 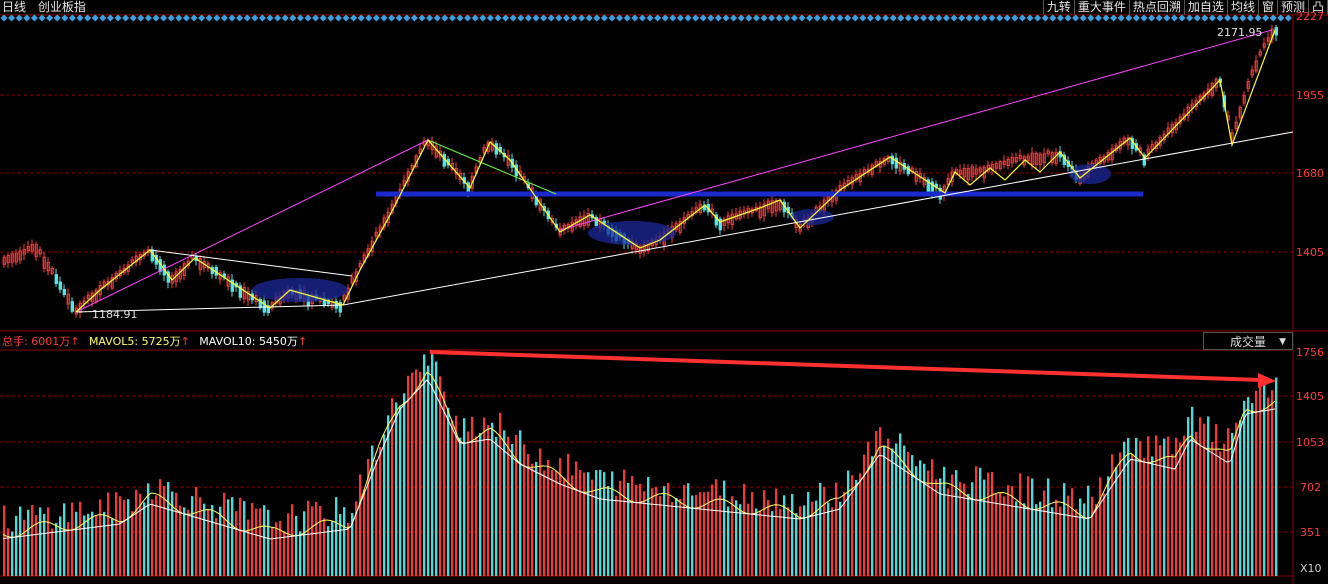 What do you see at coordinates (1267, 7) in the screenshot?
I see `window-button: 窗` at bounding box center [1267, 7].